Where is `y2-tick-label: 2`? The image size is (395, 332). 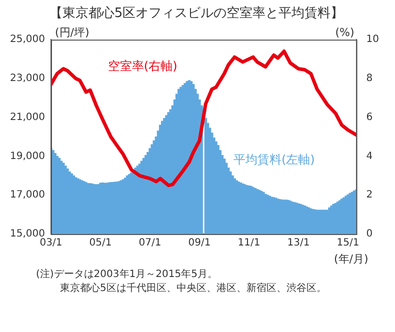
y2-tick-label: 2 is located at coordinates (369, 195).